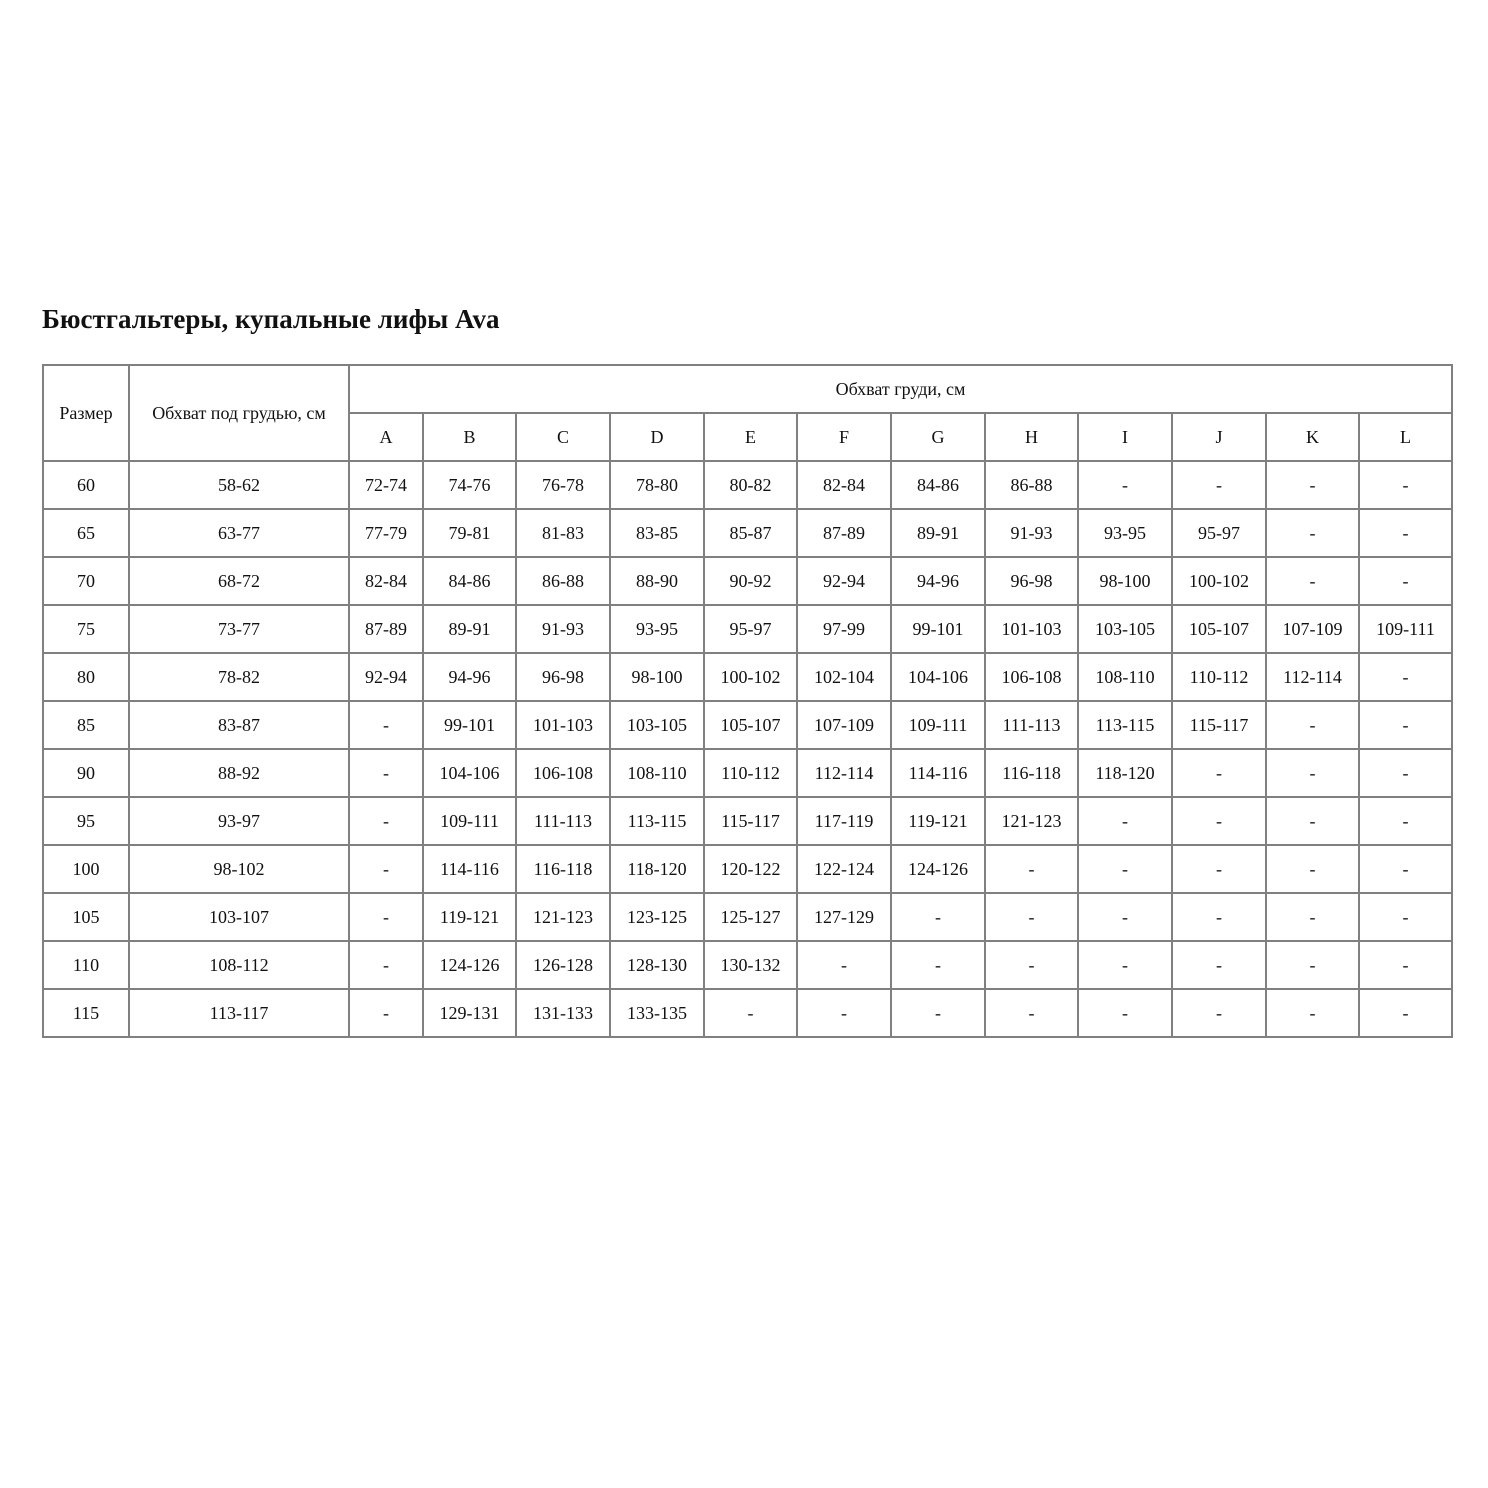 The width and height of the screenshot is (1488, 1488). I want to click on bust-cell: 90-92, so click(750, 581).